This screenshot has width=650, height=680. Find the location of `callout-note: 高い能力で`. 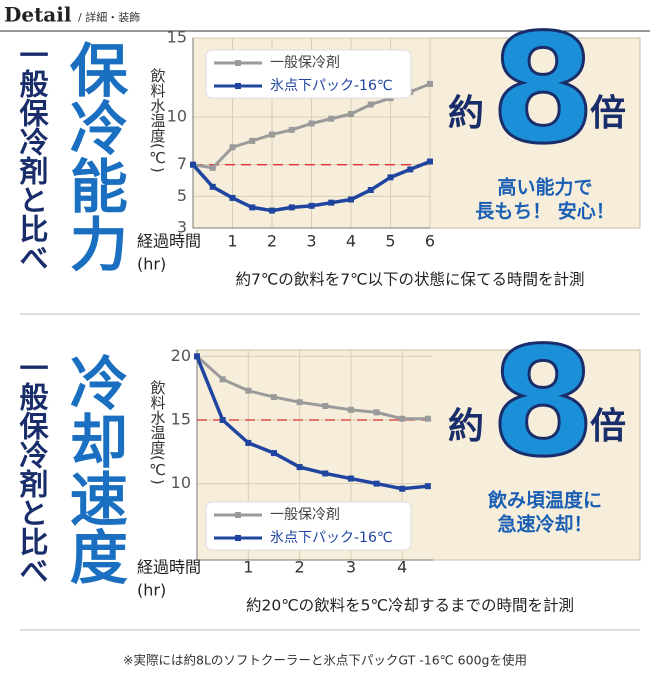

callout-note: 高い能力で is located at coordinates (544, 187).